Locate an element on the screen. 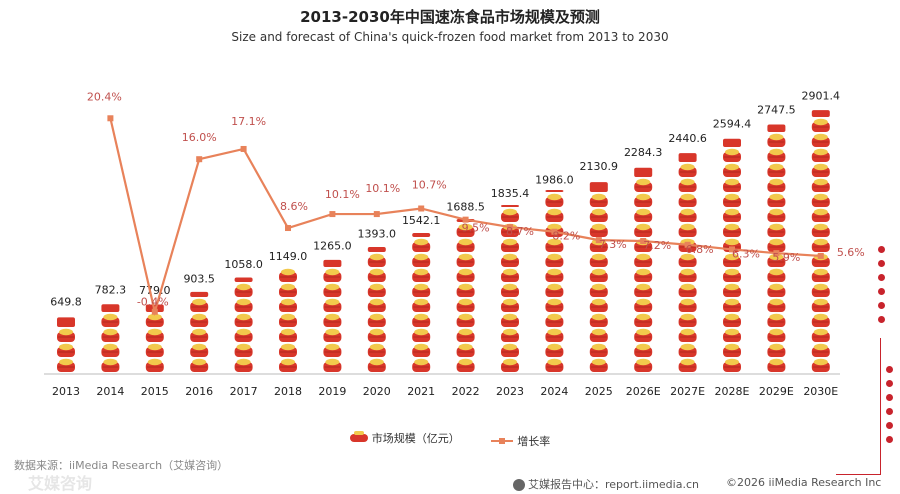 This screenshot has height=494, width=900. growth-rate-label: 17.1% is located at coordinates (248, 121).